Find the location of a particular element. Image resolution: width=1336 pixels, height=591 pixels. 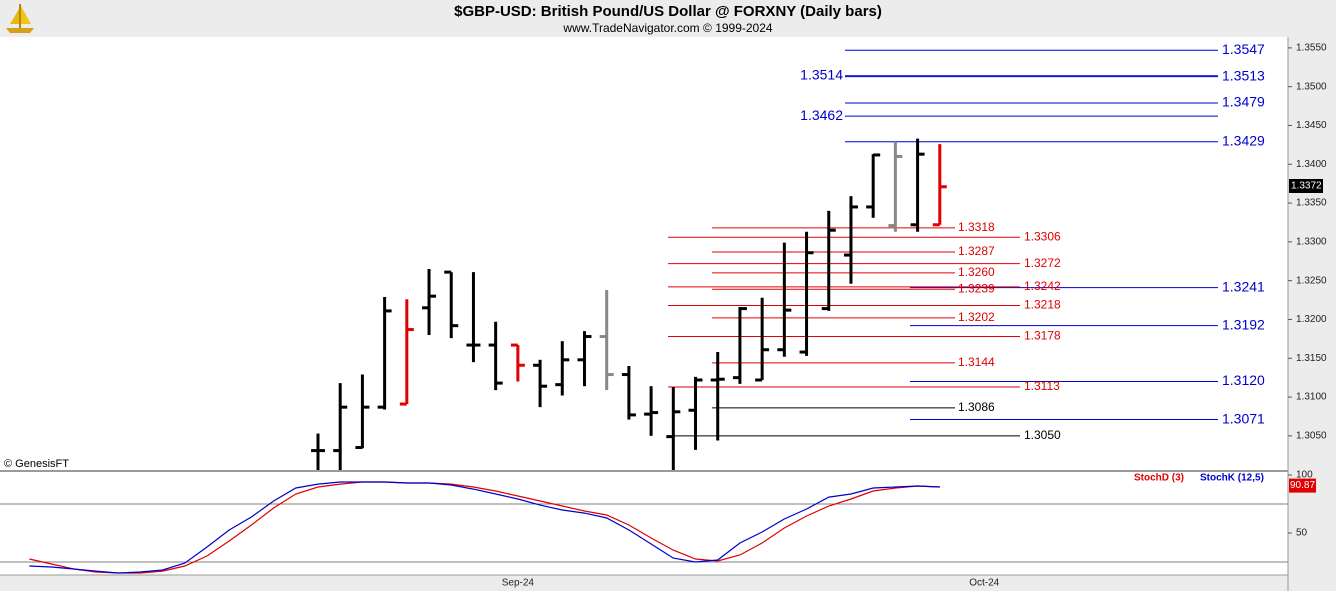

level-label: 1.3071 is located at coordinates (1243, 418).